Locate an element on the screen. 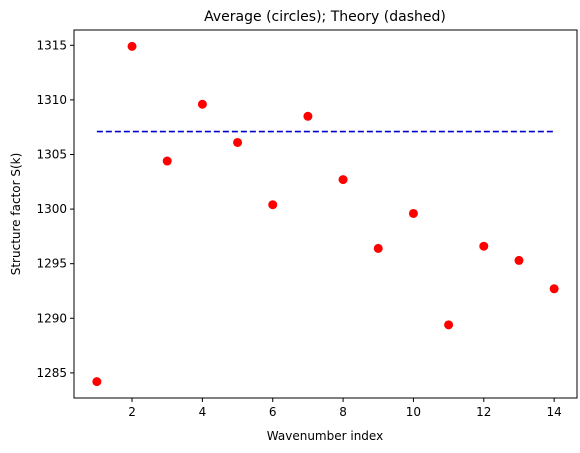 The image size is (580, 453). y-tick-label: 1300 is located at coordinates (51, 209).